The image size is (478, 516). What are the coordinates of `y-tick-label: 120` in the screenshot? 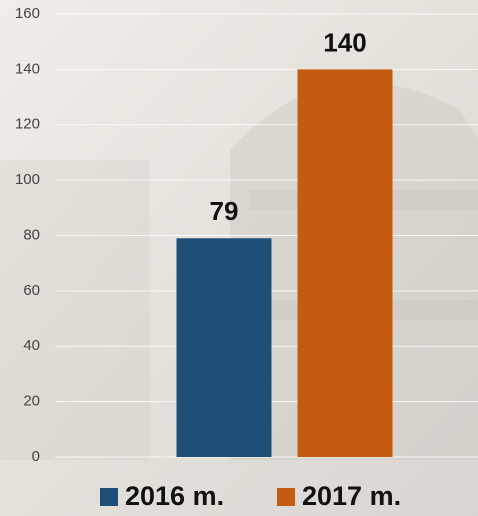 It's located at (27, 124).